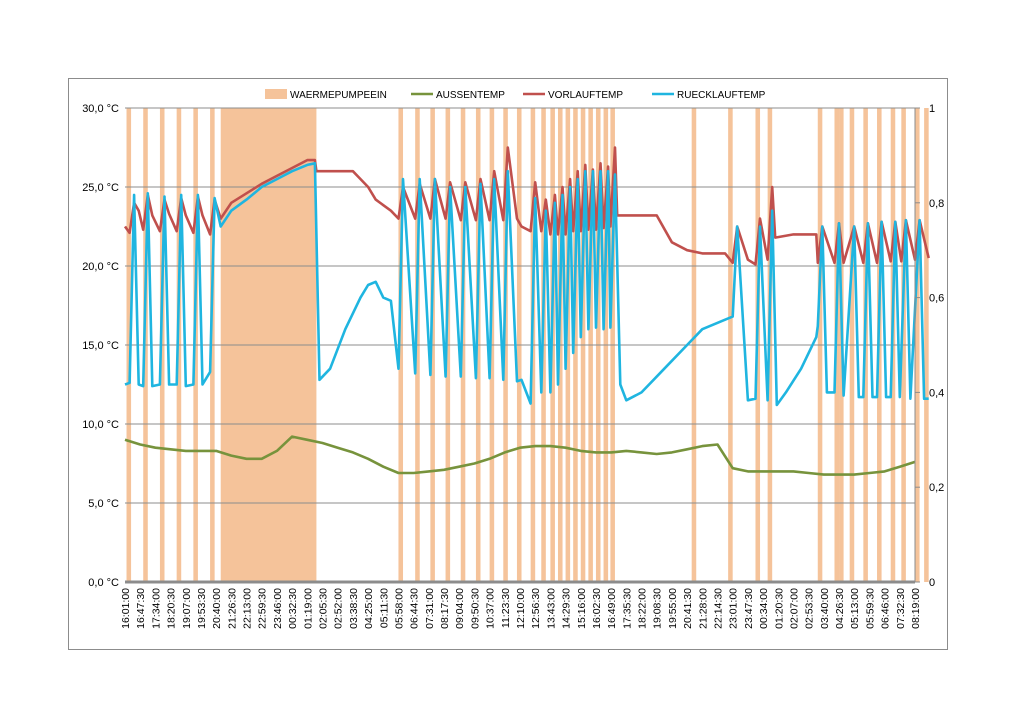 The width and height of the screenshot is (1024, 724). What do you see at coordinates (308, 608) in the screenshot?
I see `x-tick-label: 01:19:00` at bounding box center [308, 608].